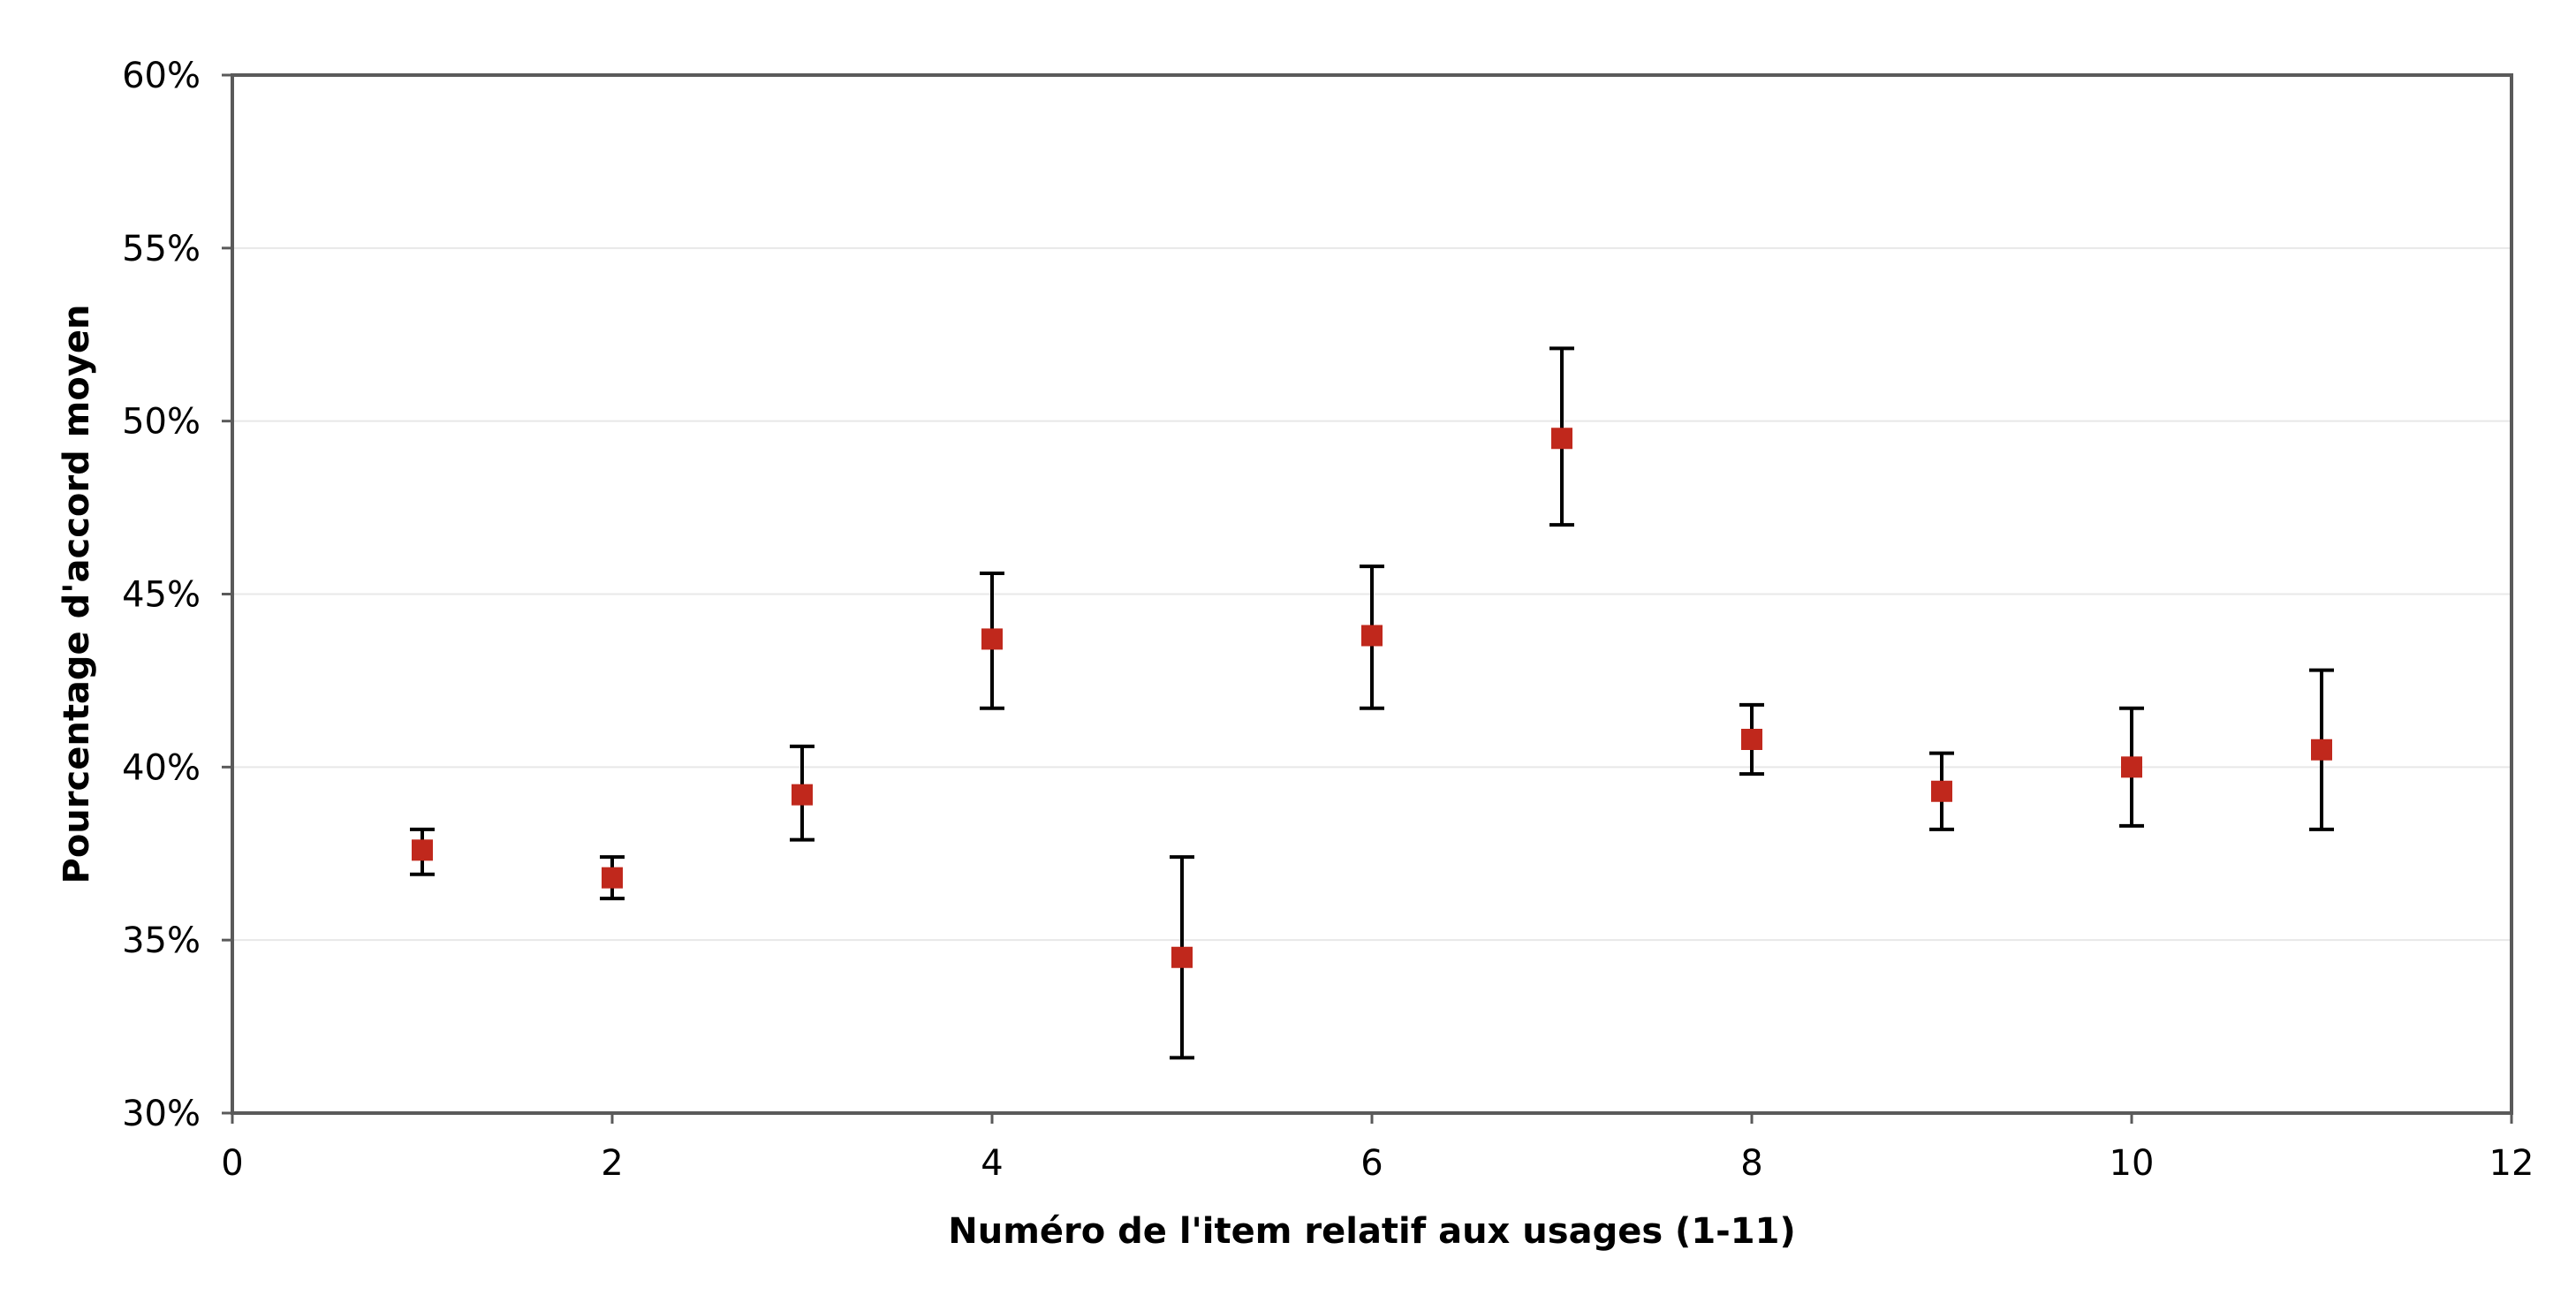 Image resolution: width=2576 pixels, height=1303 pixels. What do you see at coordinates (2132, 1163) in the screenshot?
I see `x-tick-label: 10` at bounding box center [2132, 1163].